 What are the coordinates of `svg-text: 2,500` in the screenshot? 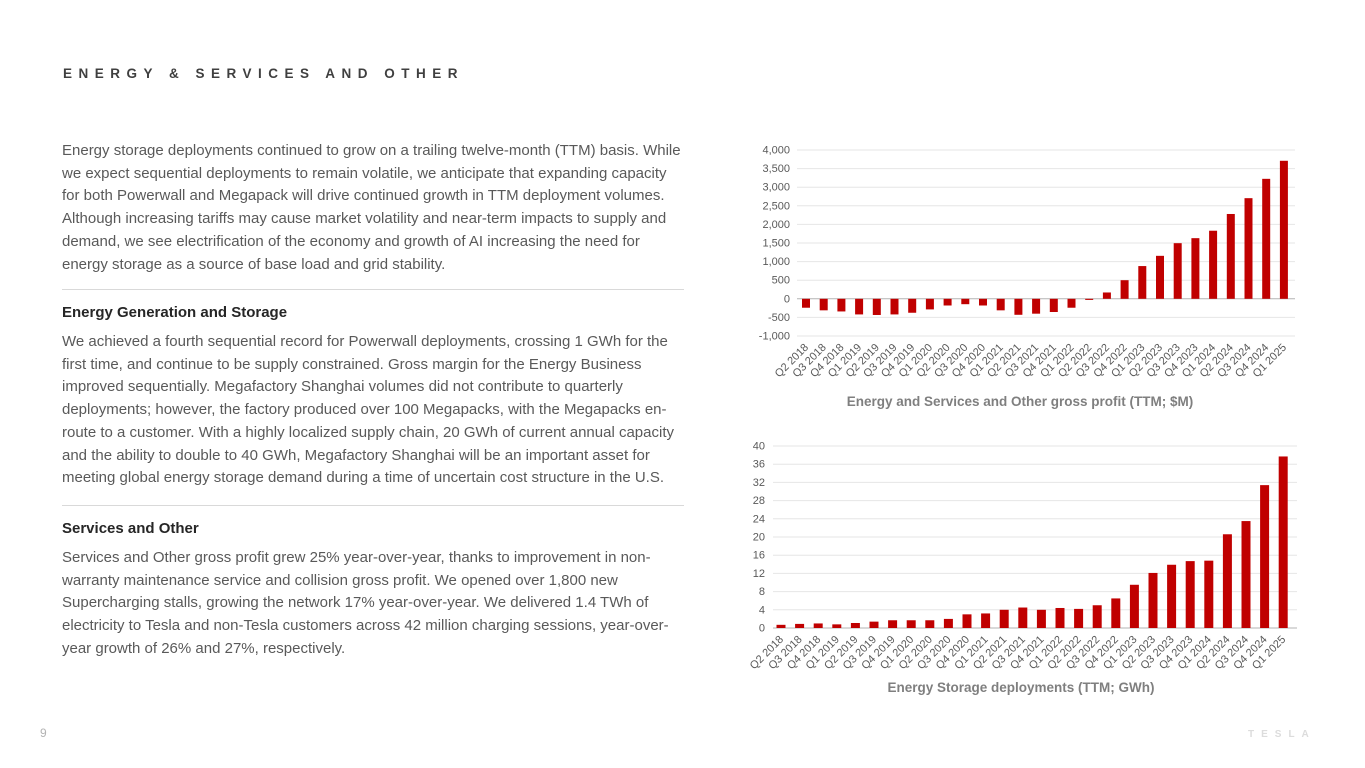 It's located at (776, 206).